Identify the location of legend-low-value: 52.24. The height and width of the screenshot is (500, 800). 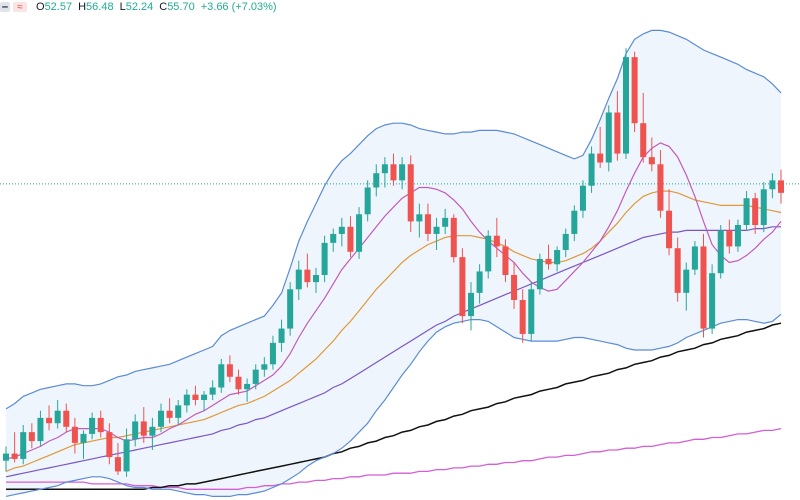
(139, 7).